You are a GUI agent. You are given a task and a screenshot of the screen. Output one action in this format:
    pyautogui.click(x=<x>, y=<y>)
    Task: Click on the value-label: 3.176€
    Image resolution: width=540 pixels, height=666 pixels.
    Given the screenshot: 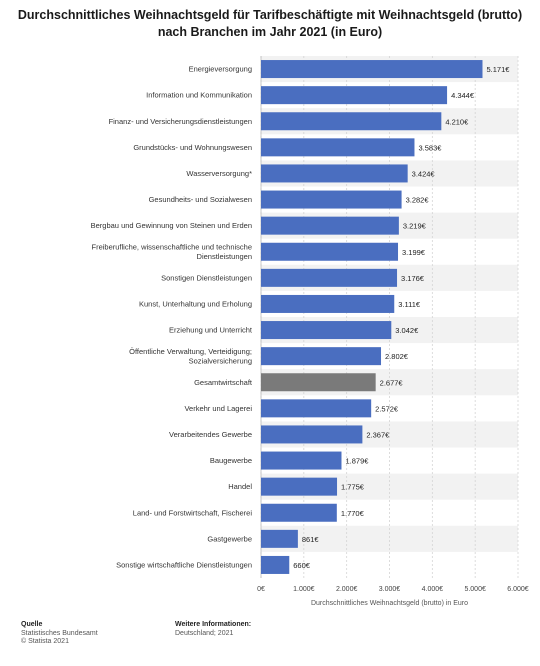 What is the action you would take?
    pyautogui.click(x=413, y=278)
    